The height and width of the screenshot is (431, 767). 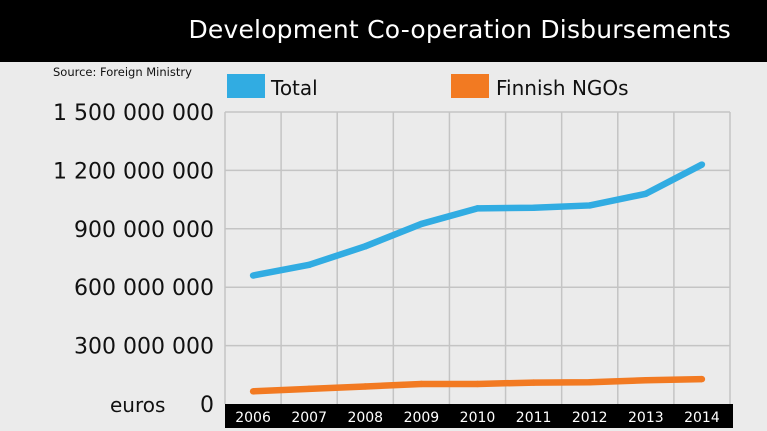 I want to click on data-point-0-2007, so click(x=309, y=265).